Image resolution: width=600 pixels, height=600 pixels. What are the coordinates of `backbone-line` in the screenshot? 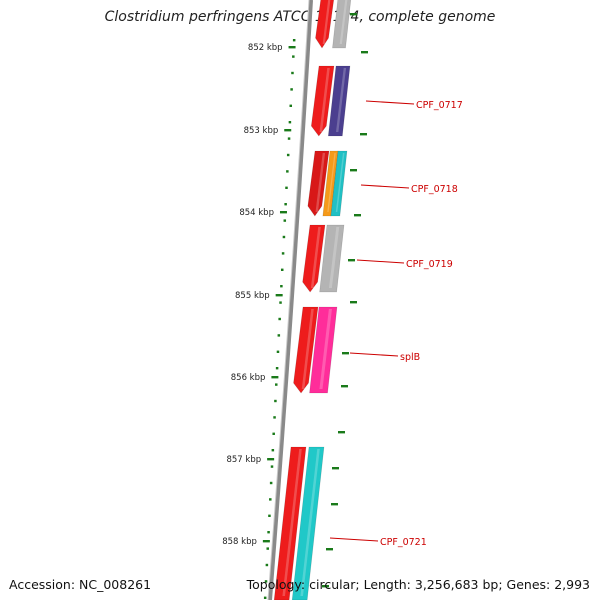 It's located at (290, 300).